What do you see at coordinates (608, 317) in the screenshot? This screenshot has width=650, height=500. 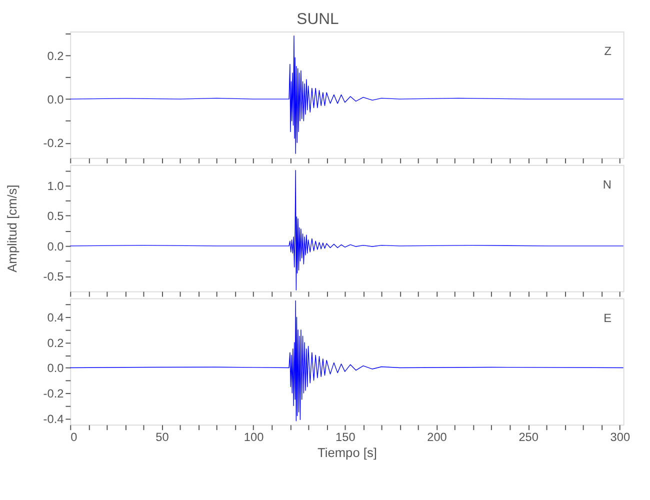 I see `annotation: E` at bounding box center [608, 317].